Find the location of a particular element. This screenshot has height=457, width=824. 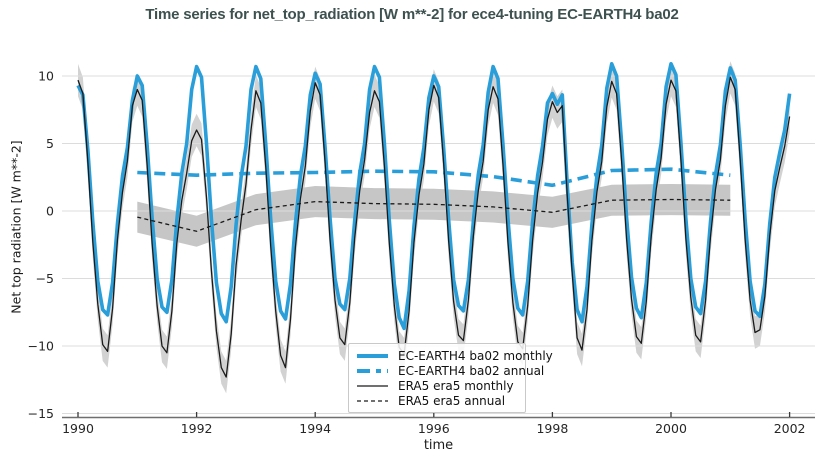

x-tick-label: 1996 is located at coordinates (434, 428).